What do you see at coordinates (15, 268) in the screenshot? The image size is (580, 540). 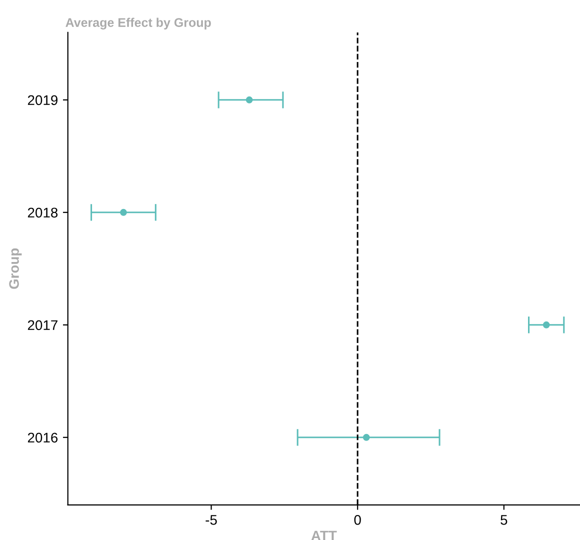 I see `y-axis-title: Group` at bounding box center [15, 268].